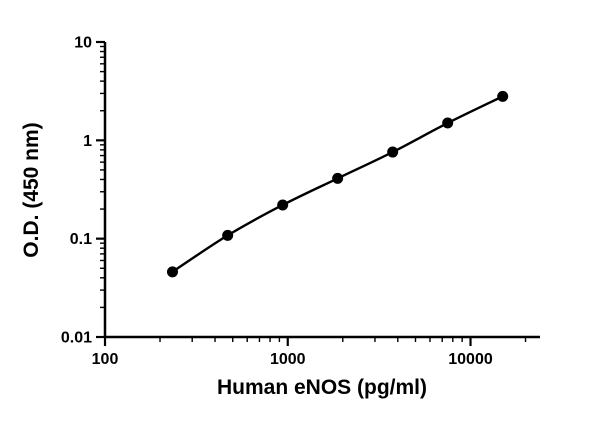 This screenshot has width=600, height=421. What do you see at coordinates (83, 43) in the screenshot?
I see `y-tick-label: 10` at bounding box center [83, 43].